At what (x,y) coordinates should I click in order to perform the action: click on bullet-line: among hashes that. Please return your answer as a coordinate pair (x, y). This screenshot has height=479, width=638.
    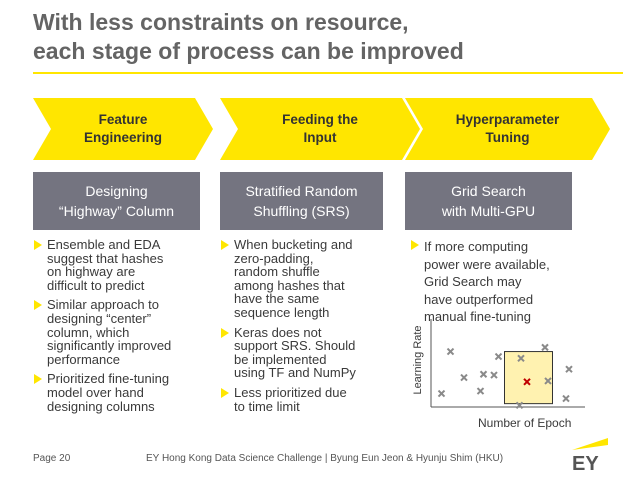
    Looking at the image, I should click on (289, 285).